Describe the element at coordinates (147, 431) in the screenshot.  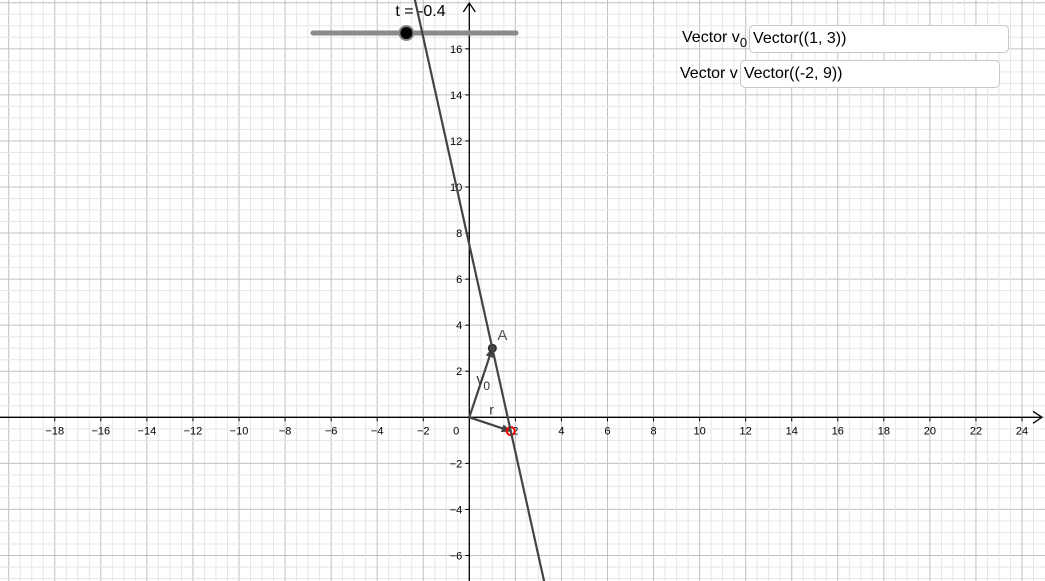
I see `x-tick-label: −14` at that location.